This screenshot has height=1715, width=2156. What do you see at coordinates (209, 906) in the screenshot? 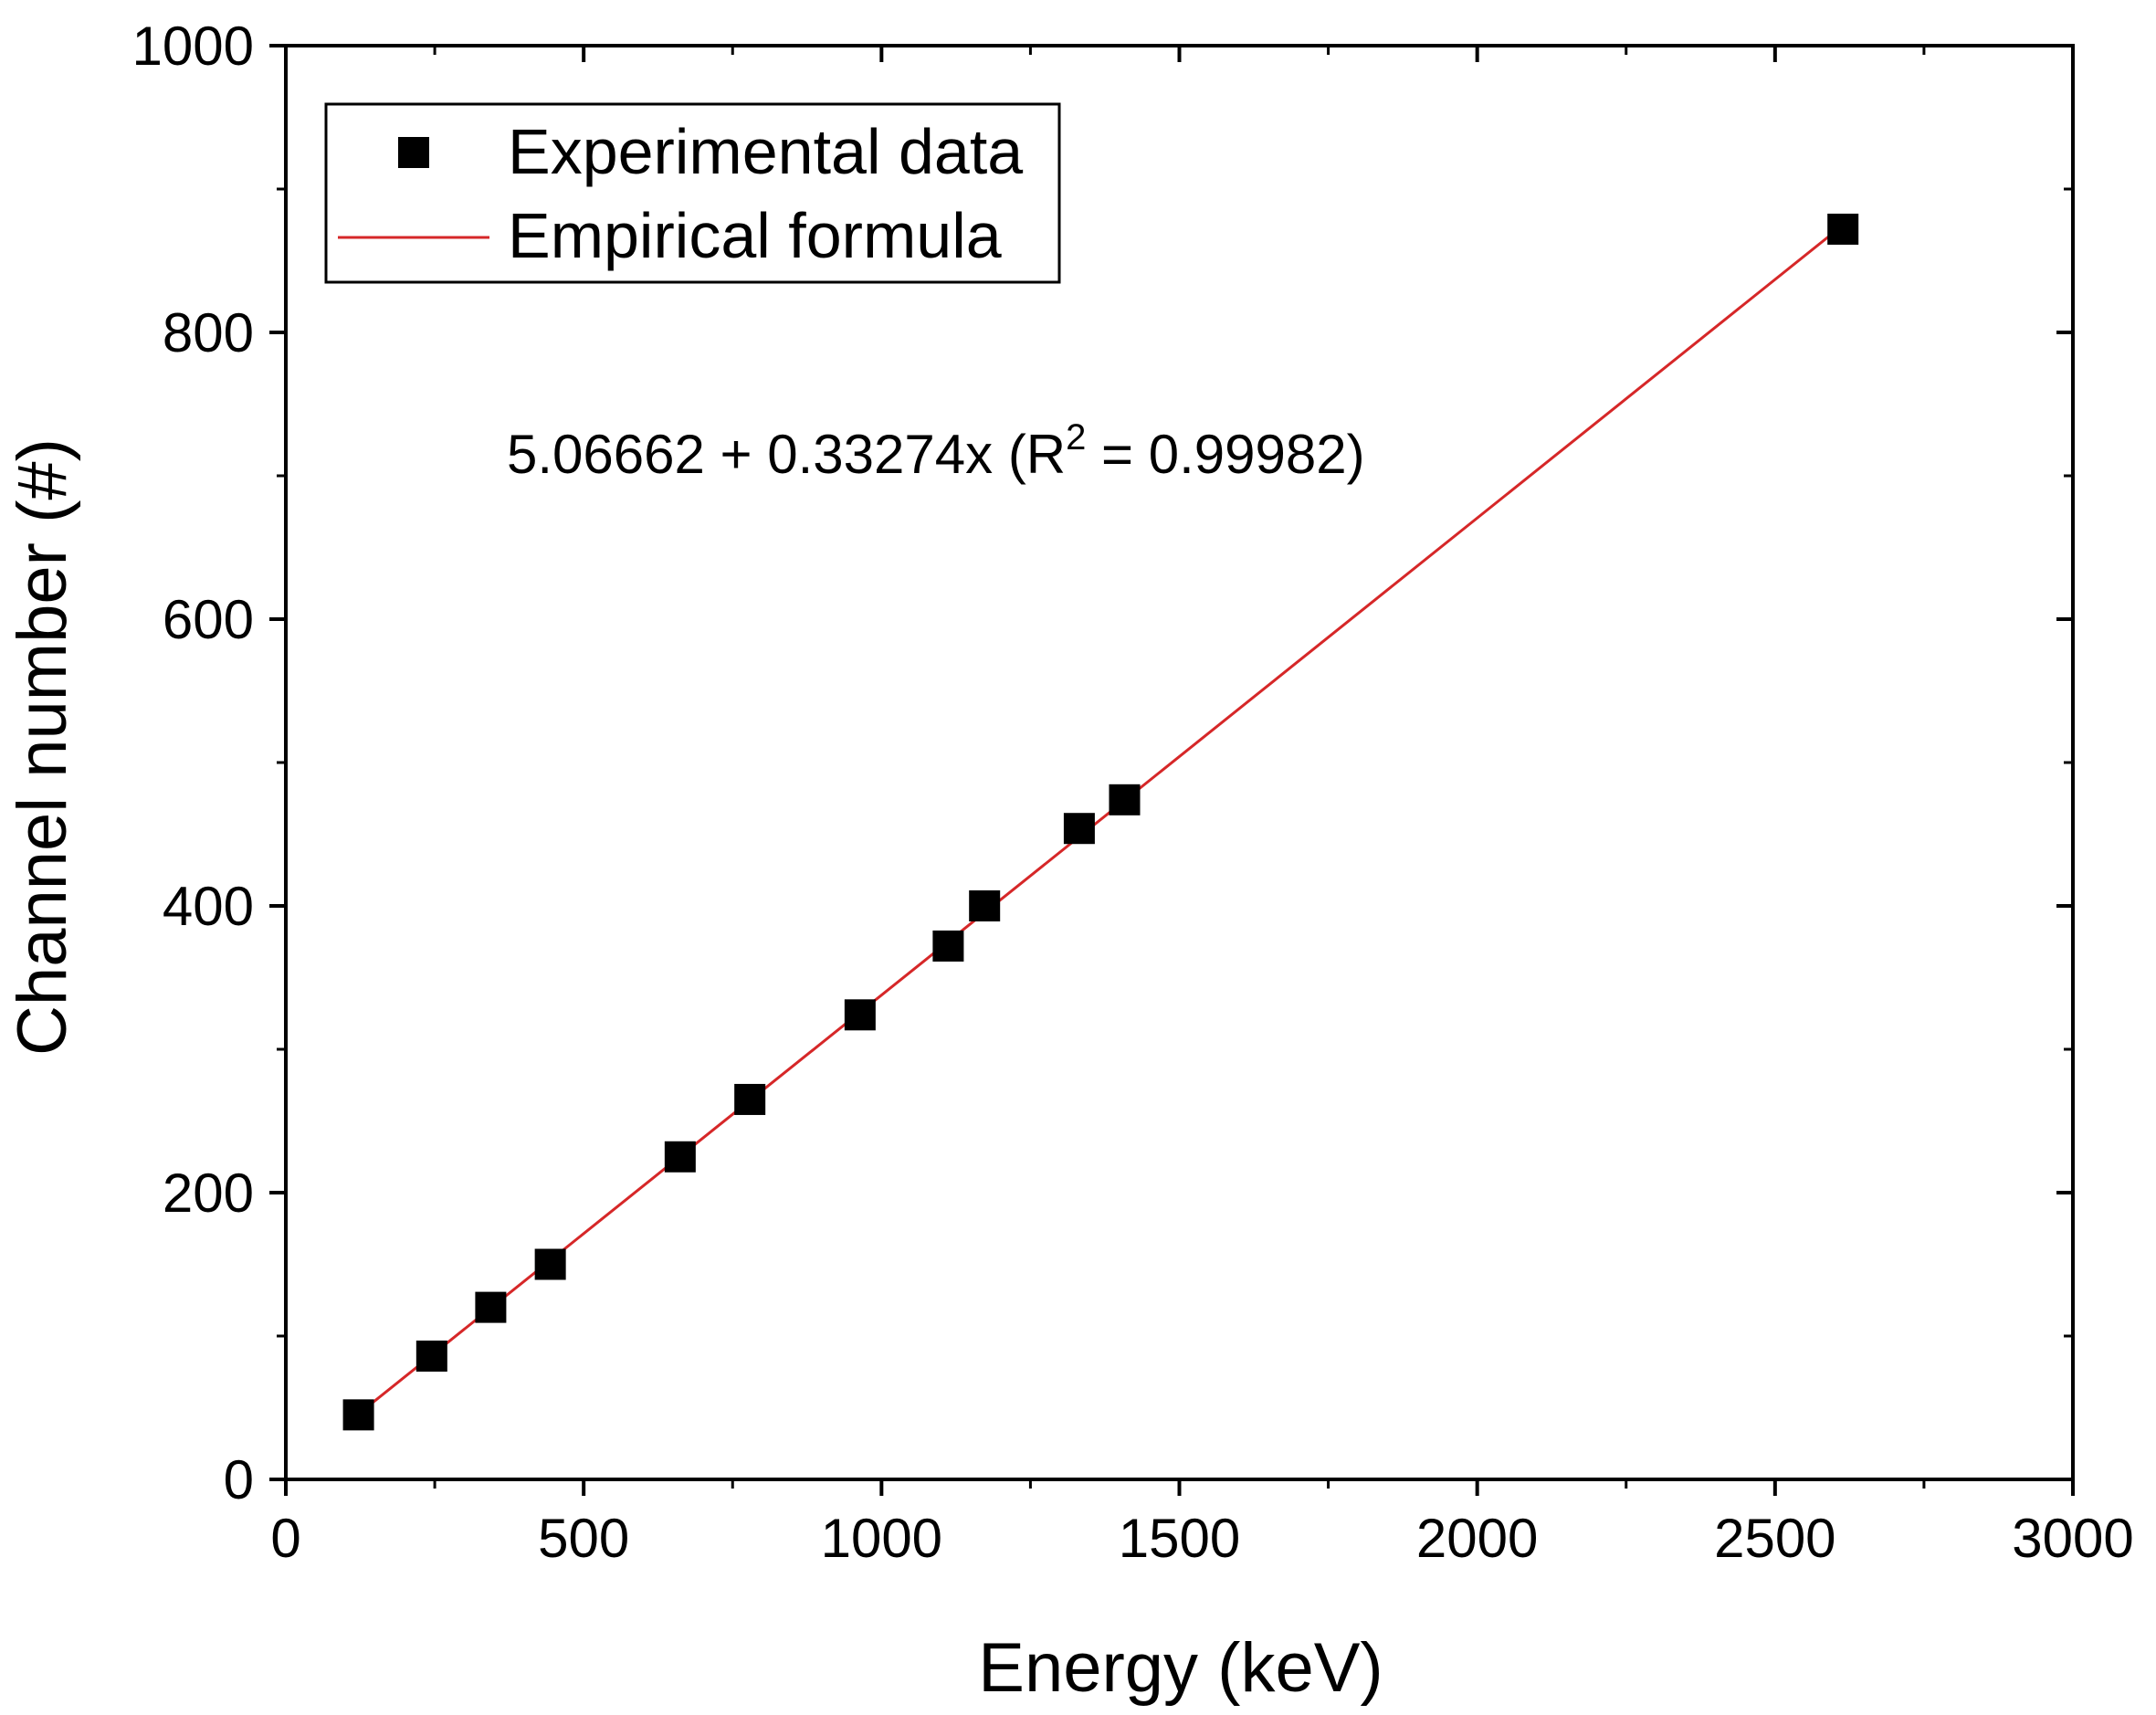
I see `y-tick-label: 400` at bounding box center [209, 906].